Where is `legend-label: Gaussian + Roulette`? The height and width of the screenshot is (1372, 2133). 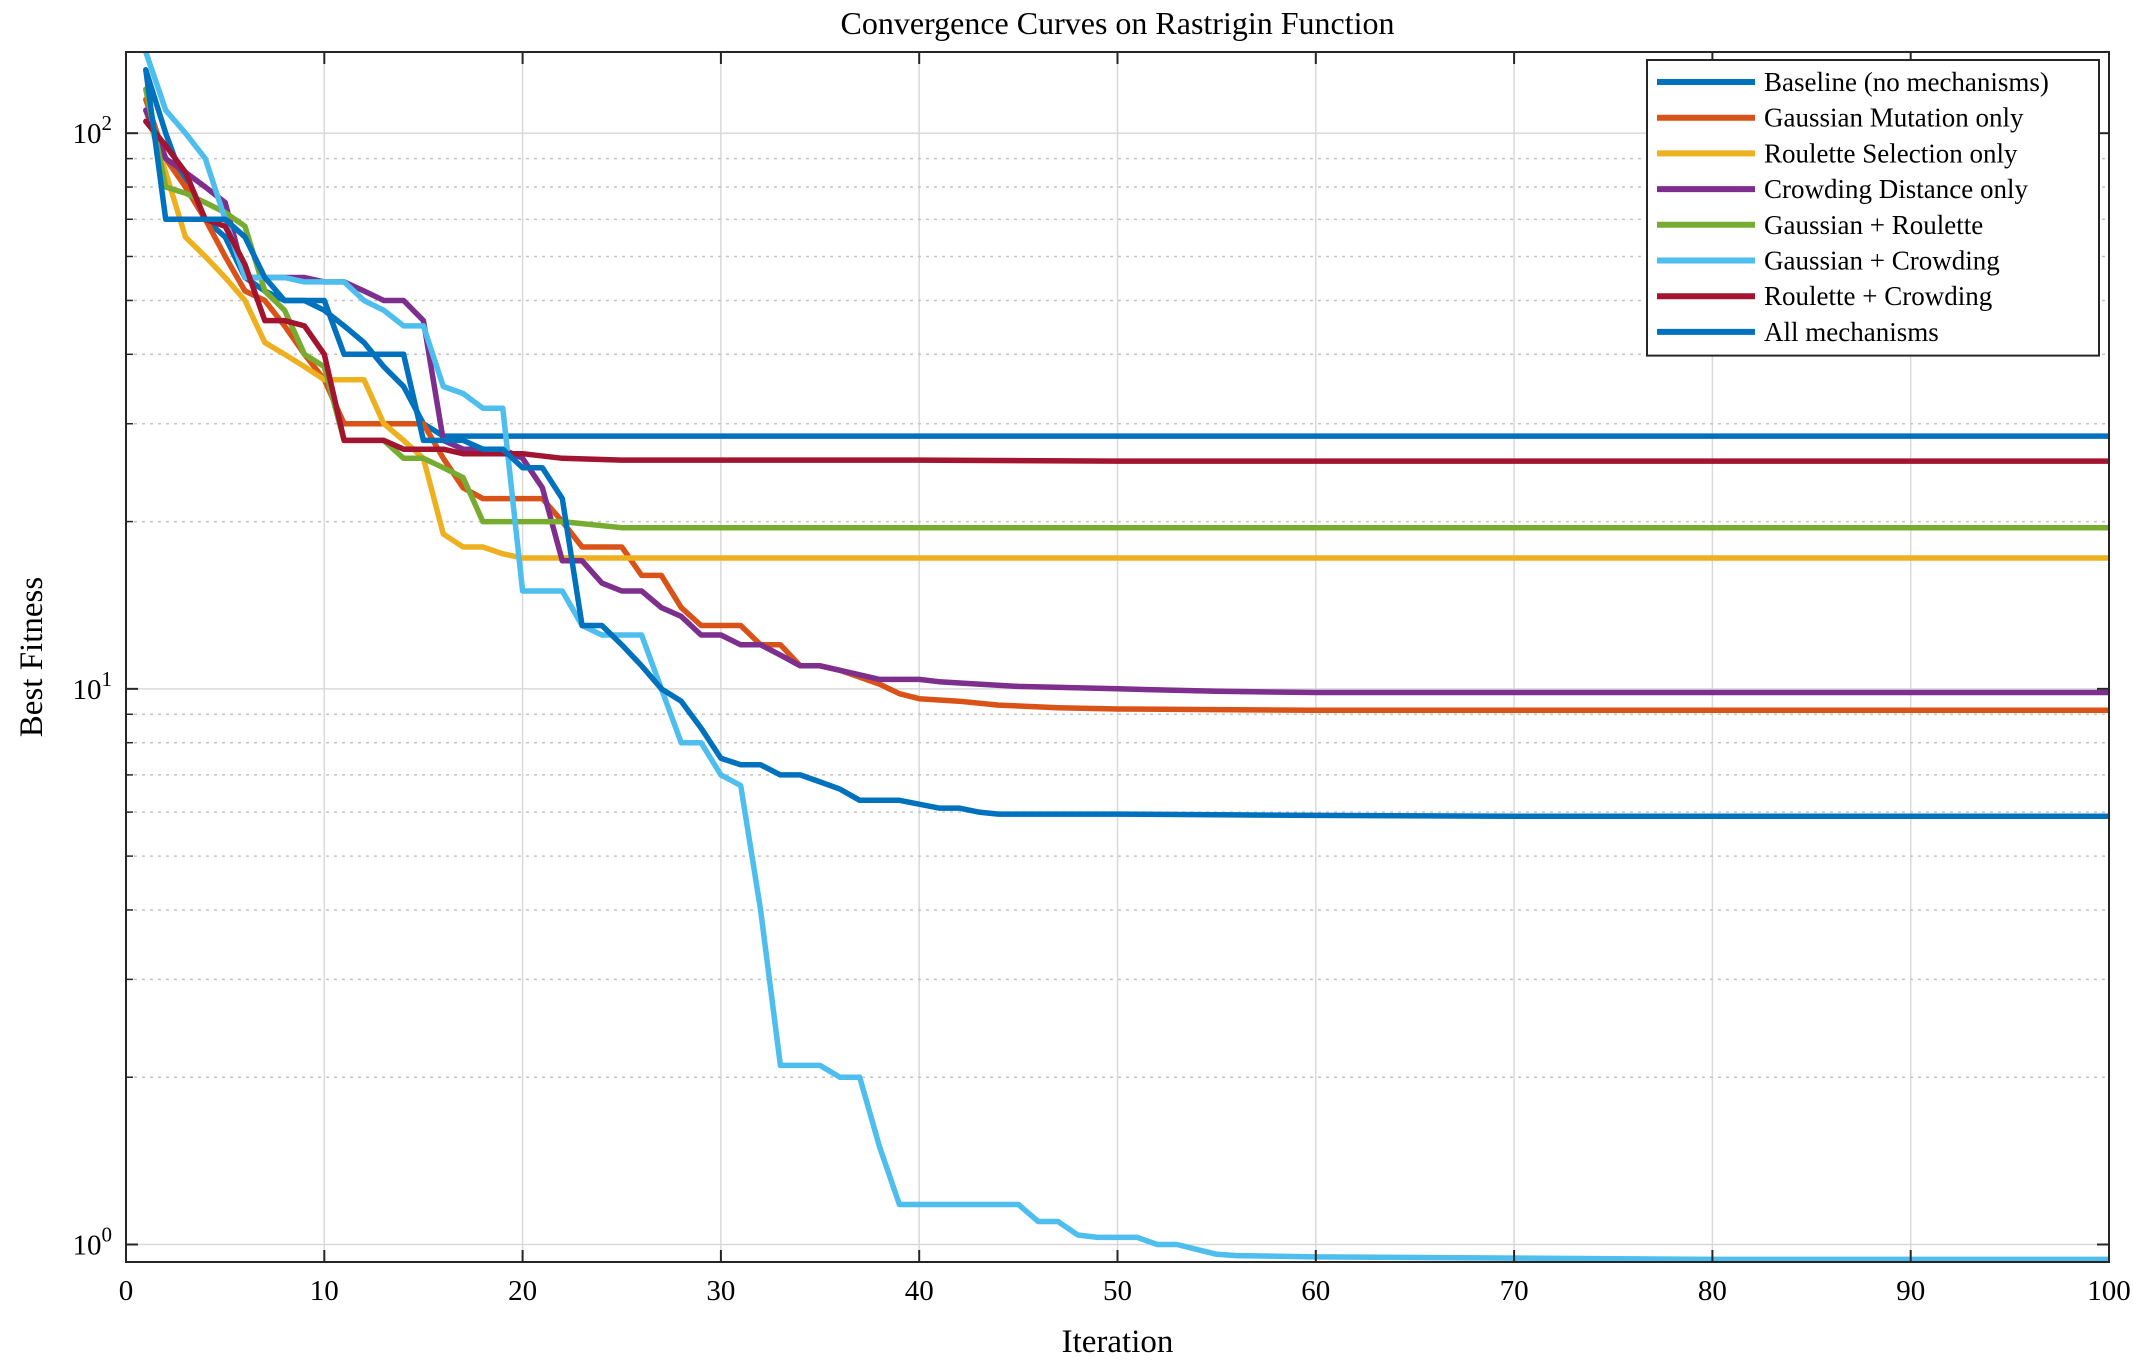 legend-label: Gaussian + Roulette is located at coordinates (1873, 225).